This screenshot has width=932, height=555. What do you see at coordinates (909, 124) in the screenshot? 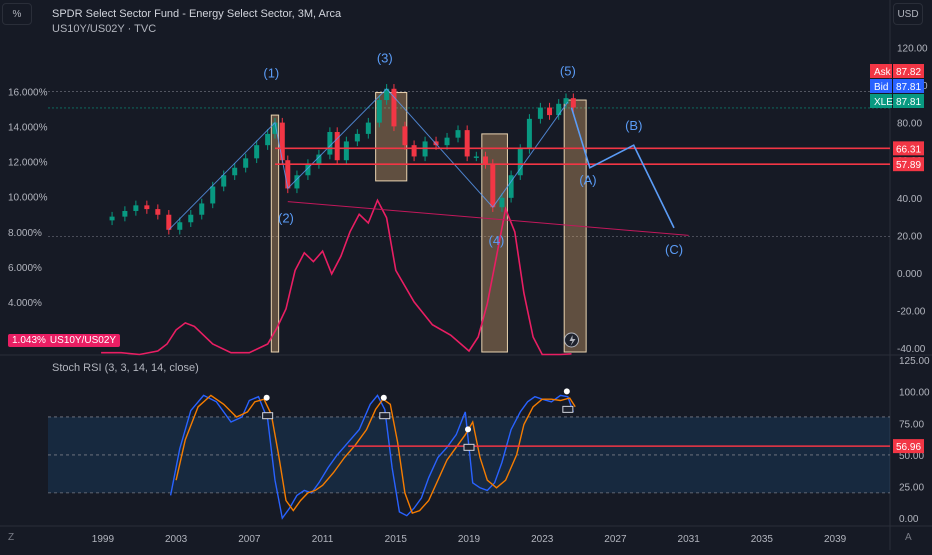
I see `price-axis-tick: 80.00` at bounding box center [909, 124].